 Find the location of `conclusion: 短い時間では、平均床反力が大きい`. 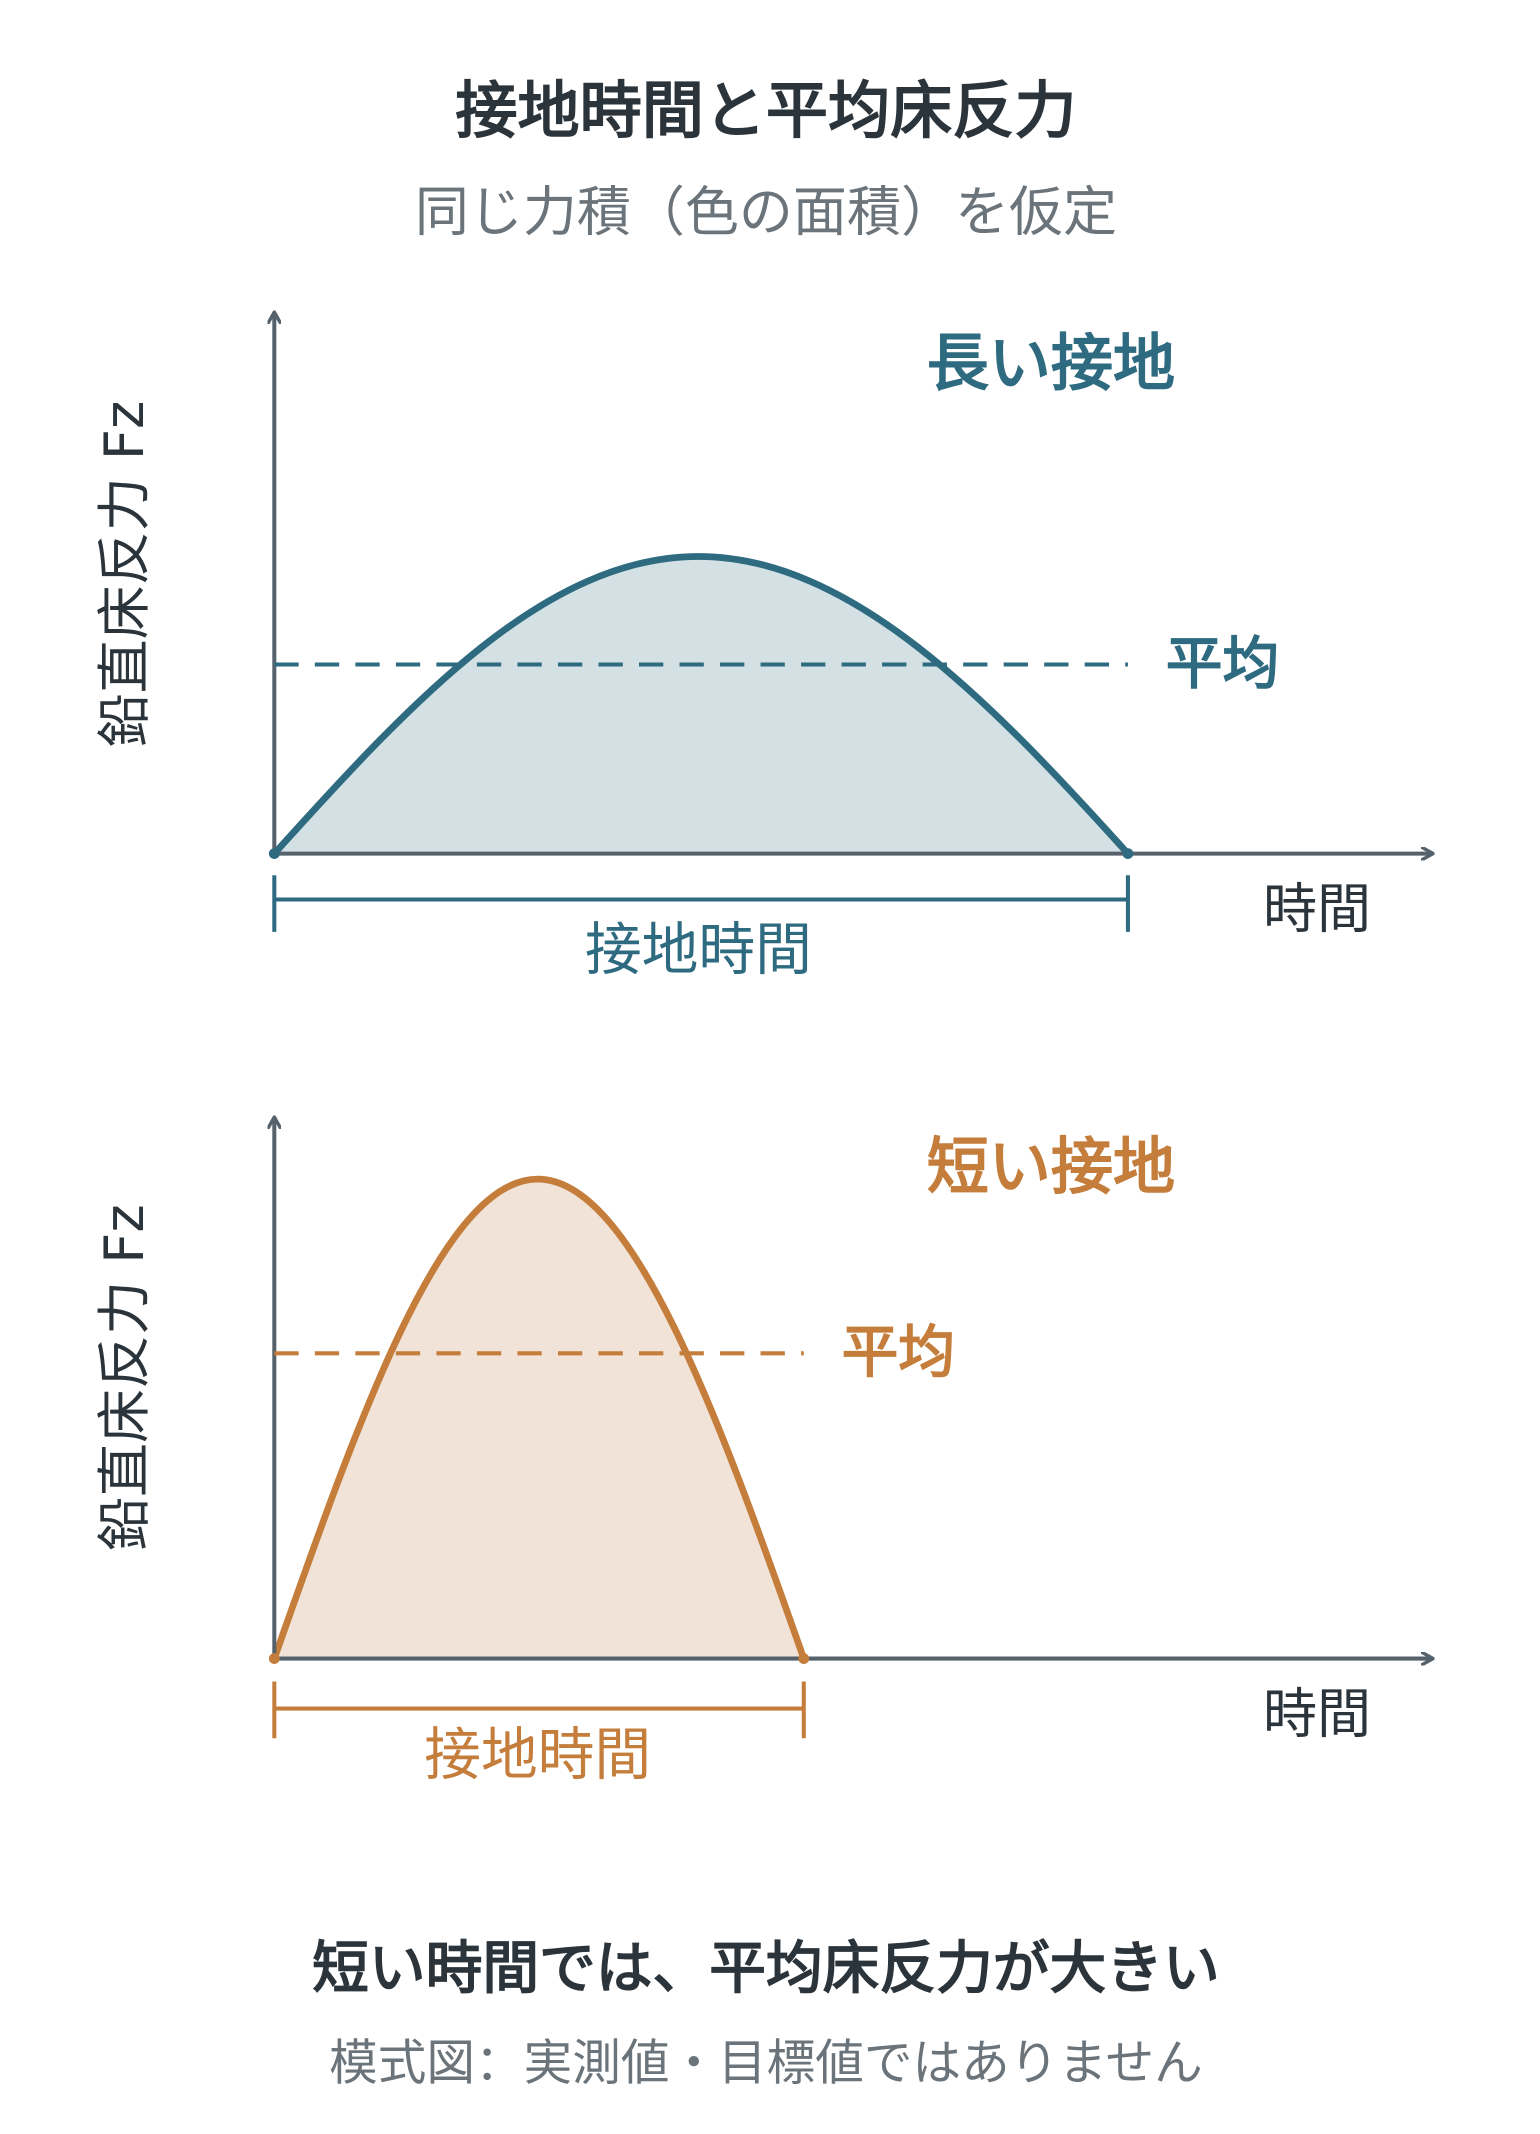

conclusion: 短い時間では、平均床反力が大きい is located at coordinates (766, 1969).